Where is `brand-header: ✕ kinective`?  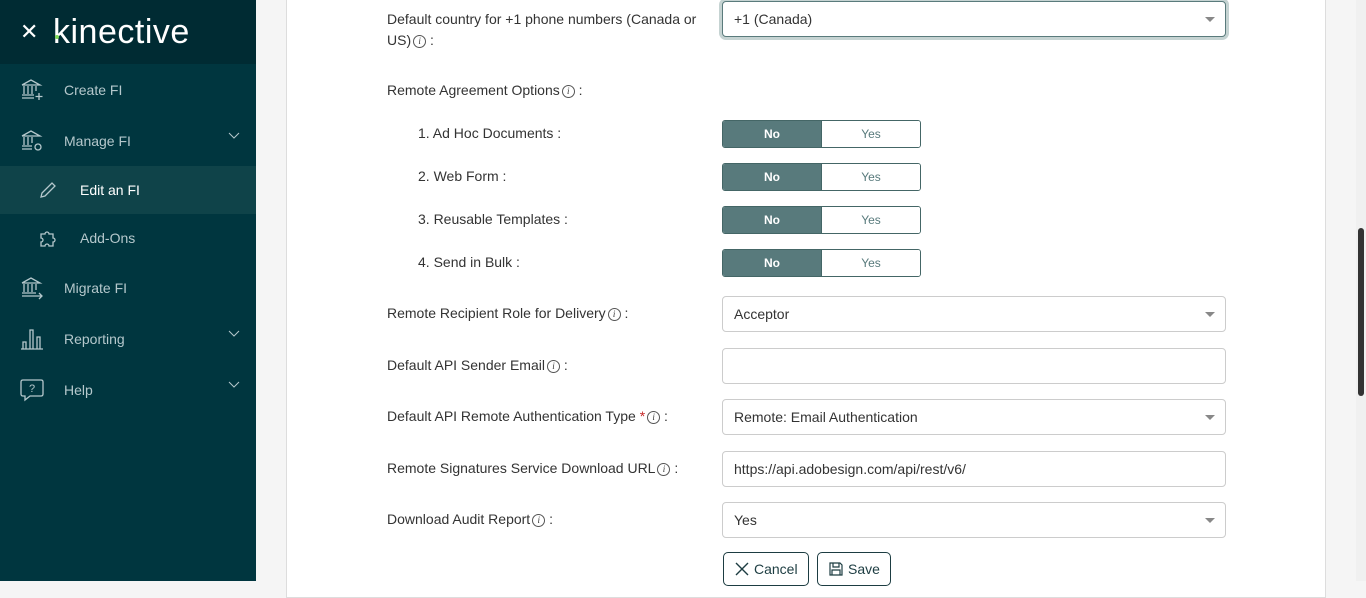 brand-header: ✕ kinective is located at coordinates (128, 32).